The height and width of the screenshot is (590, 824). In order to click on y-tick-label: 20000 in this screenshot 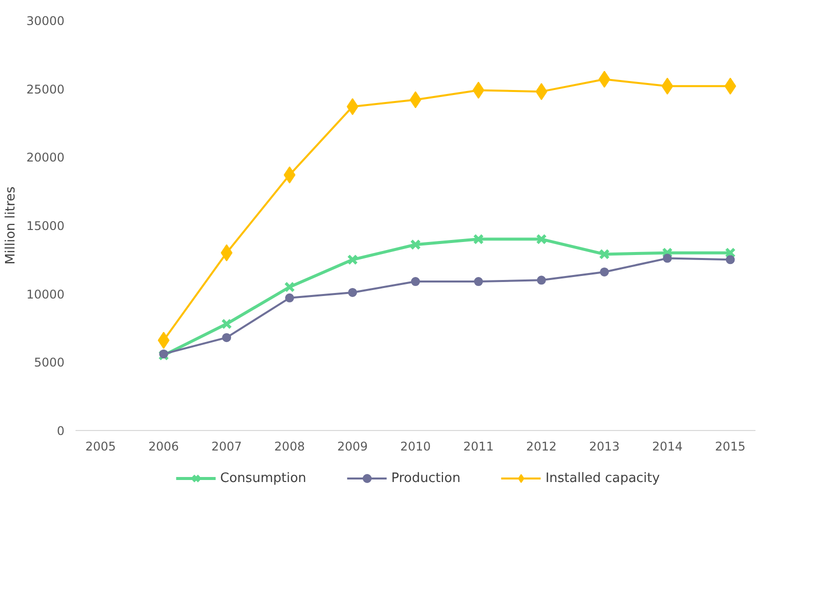, I will do `click(45, 157)`.